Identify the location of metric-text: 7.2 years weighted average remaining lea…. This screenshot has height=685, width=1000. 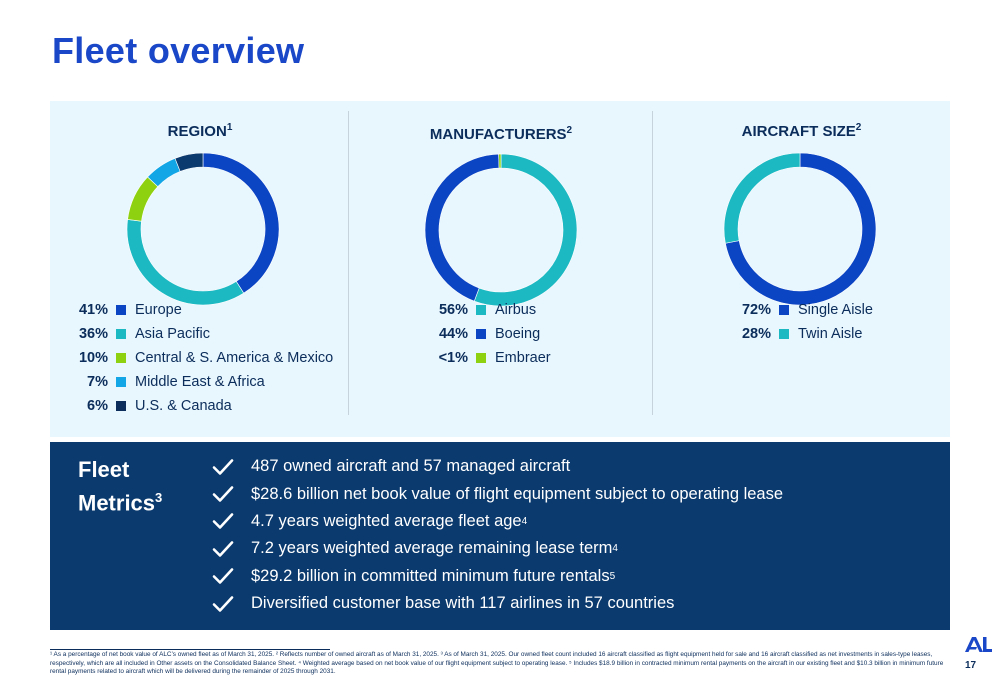
(432, 548).